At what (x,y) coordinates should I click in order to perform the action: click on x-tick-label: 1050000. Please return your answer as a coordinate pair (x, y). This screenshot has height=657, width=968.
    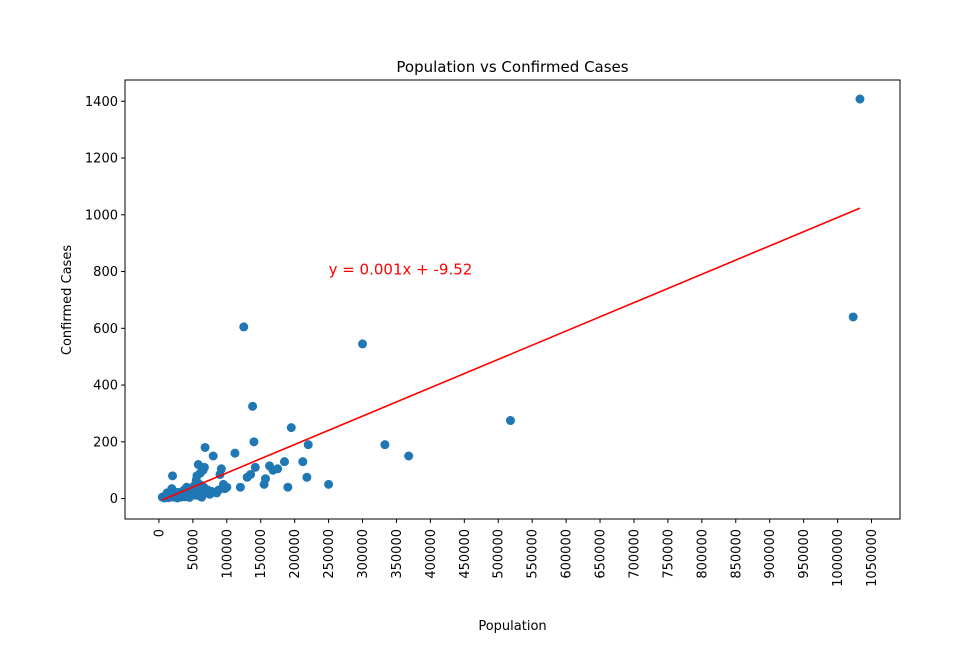
    Looking at the image, I should click on (872, 558).